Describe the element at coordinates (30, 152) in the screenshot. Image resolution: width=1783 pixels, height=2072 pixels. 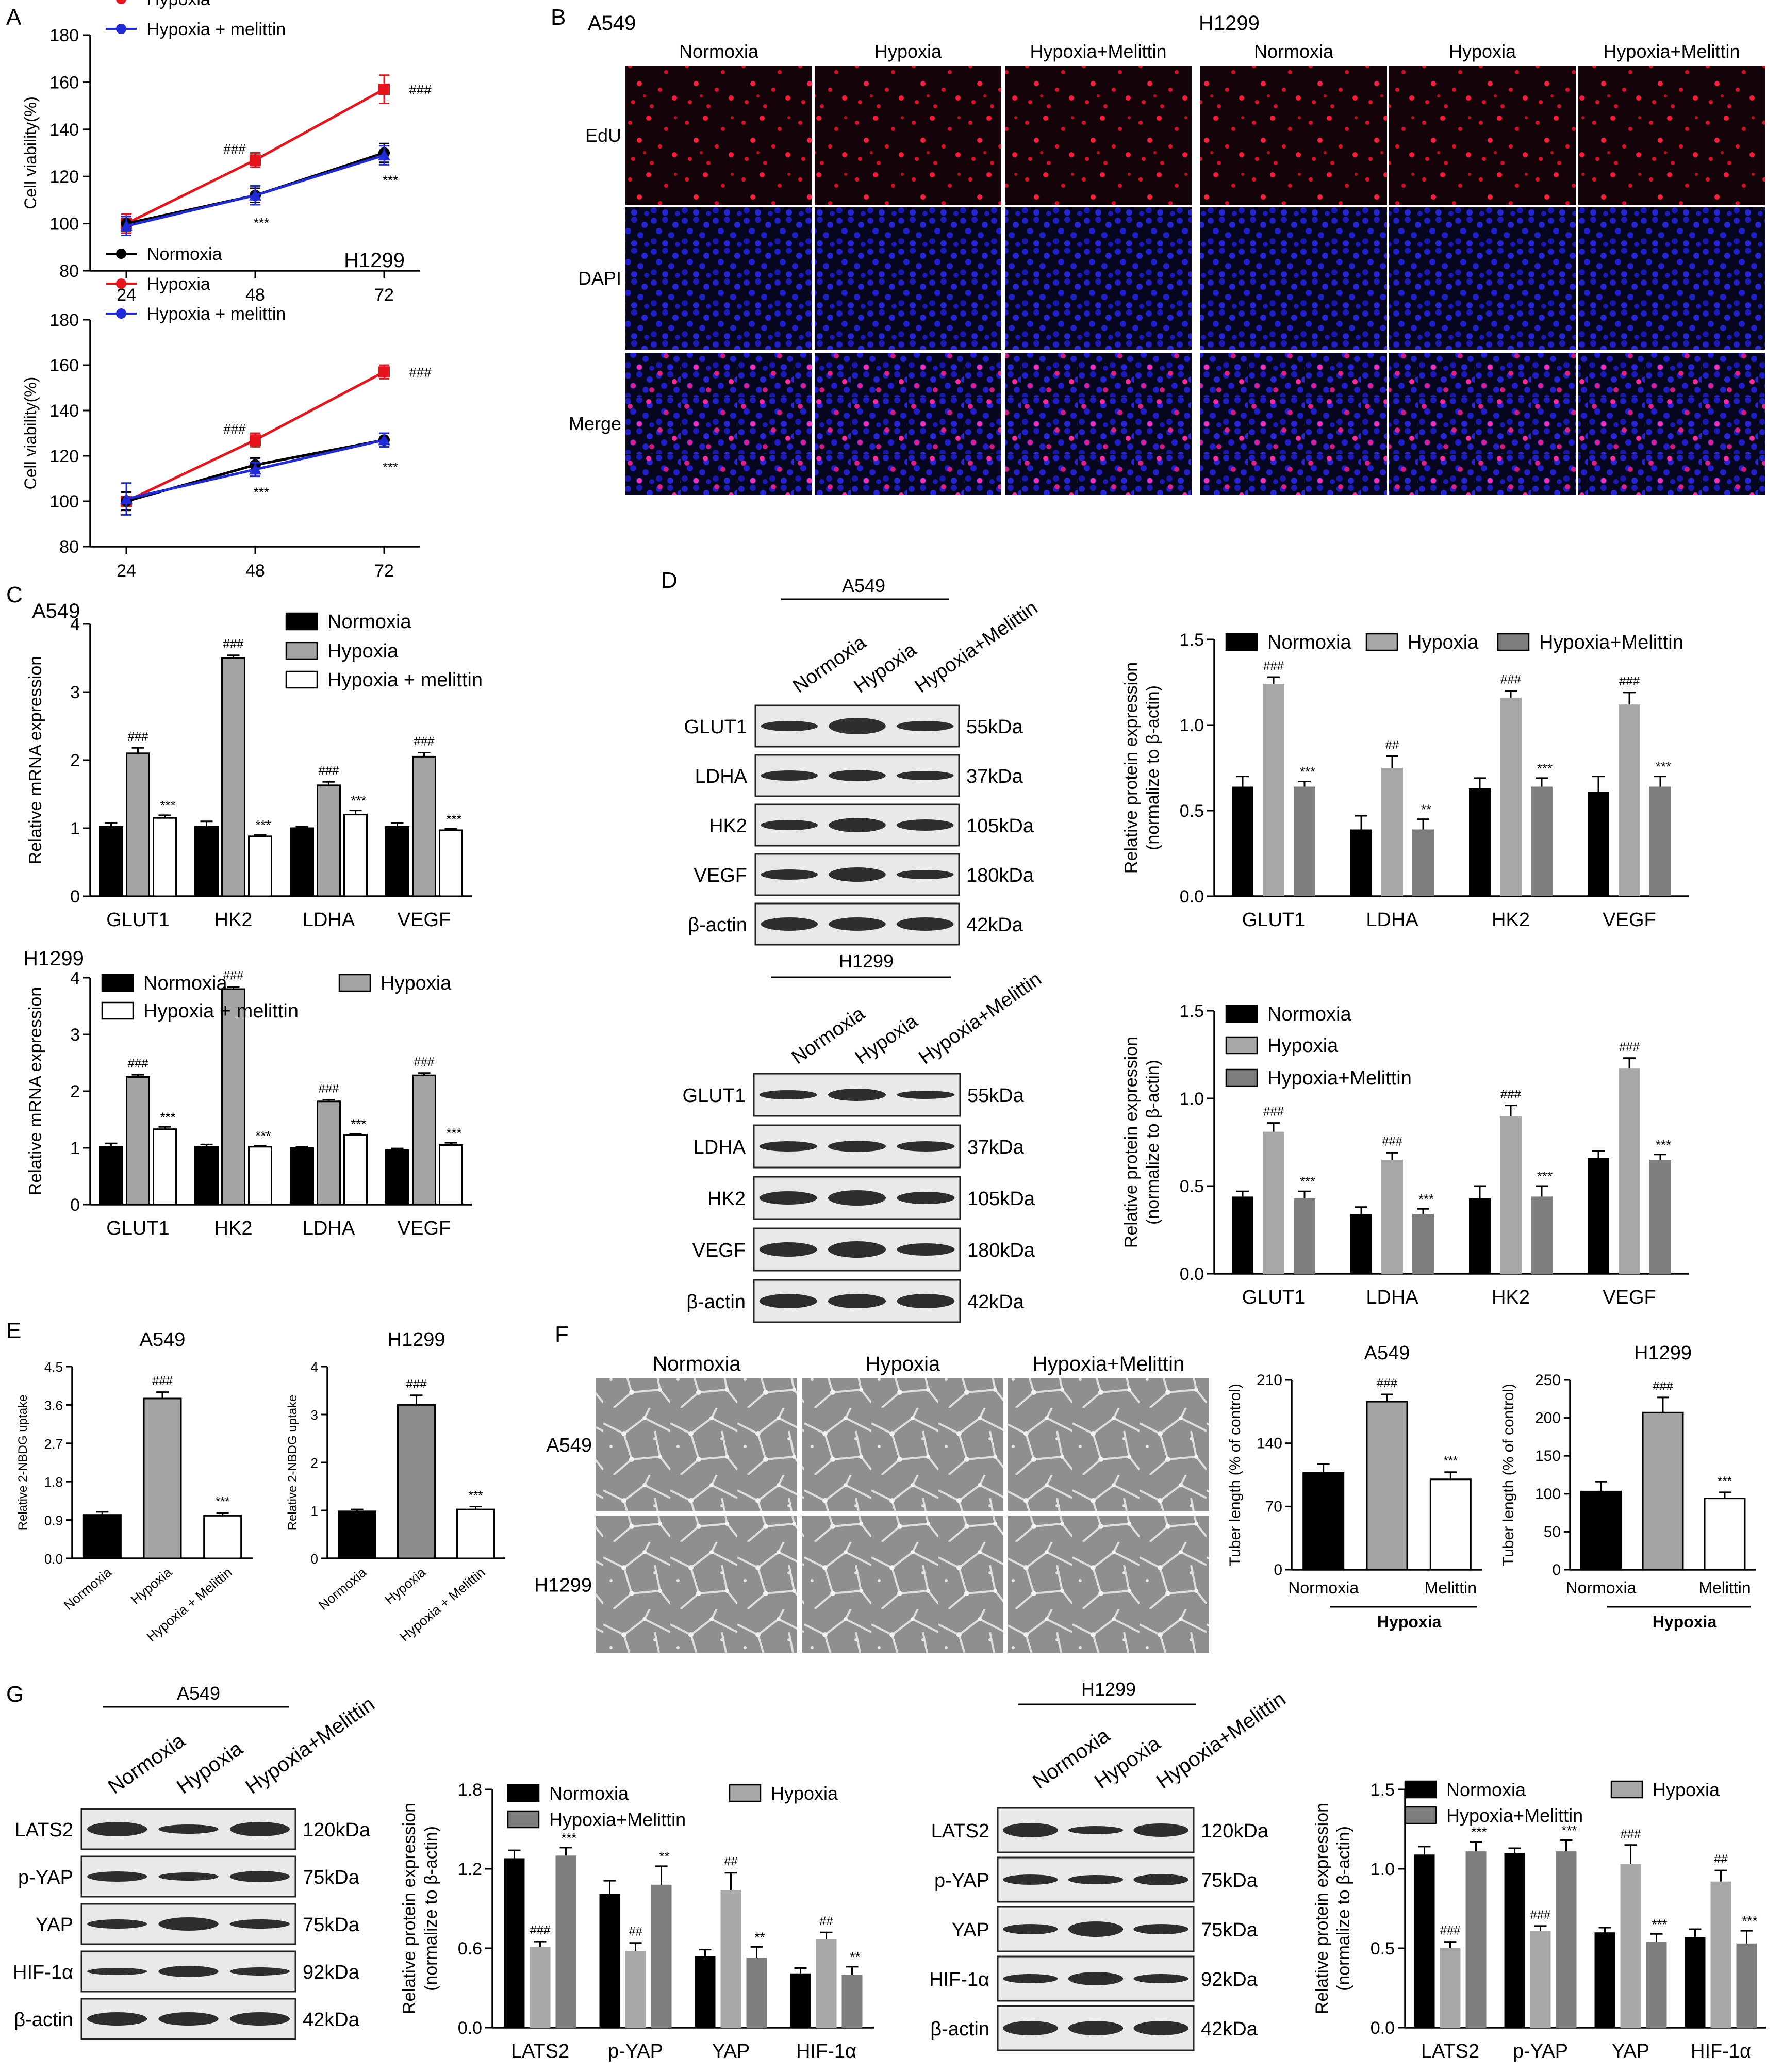
I see `y-axis-label: Cell viability(%)` at that location.